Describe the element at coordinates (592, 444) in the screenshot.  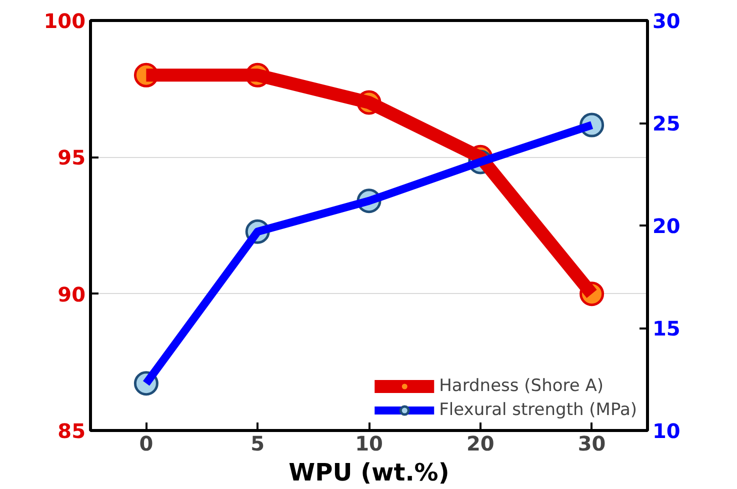
I see `x-tick-label: 30` at that location.